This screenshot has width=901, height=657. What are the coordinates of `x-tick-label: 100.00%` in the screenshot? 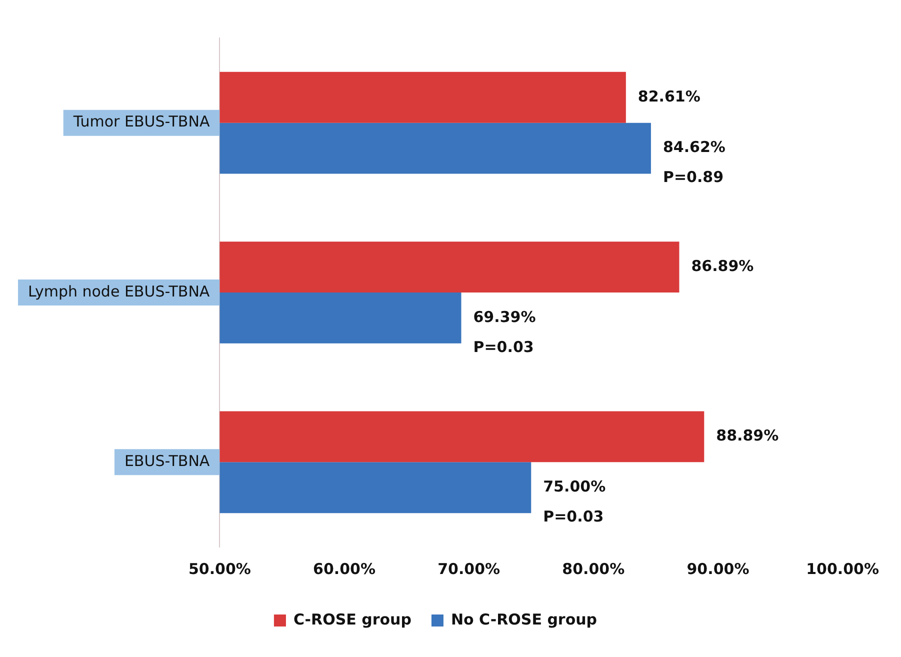 It's located at (843, 569).